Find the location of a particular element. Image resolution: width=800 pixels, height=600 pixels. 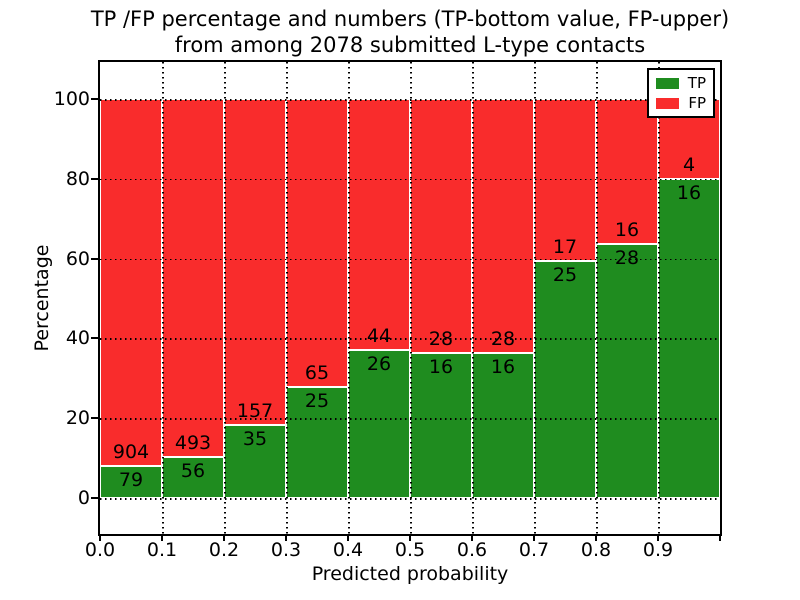

fp-count-label: 16 is located at coordinates (627, 230).